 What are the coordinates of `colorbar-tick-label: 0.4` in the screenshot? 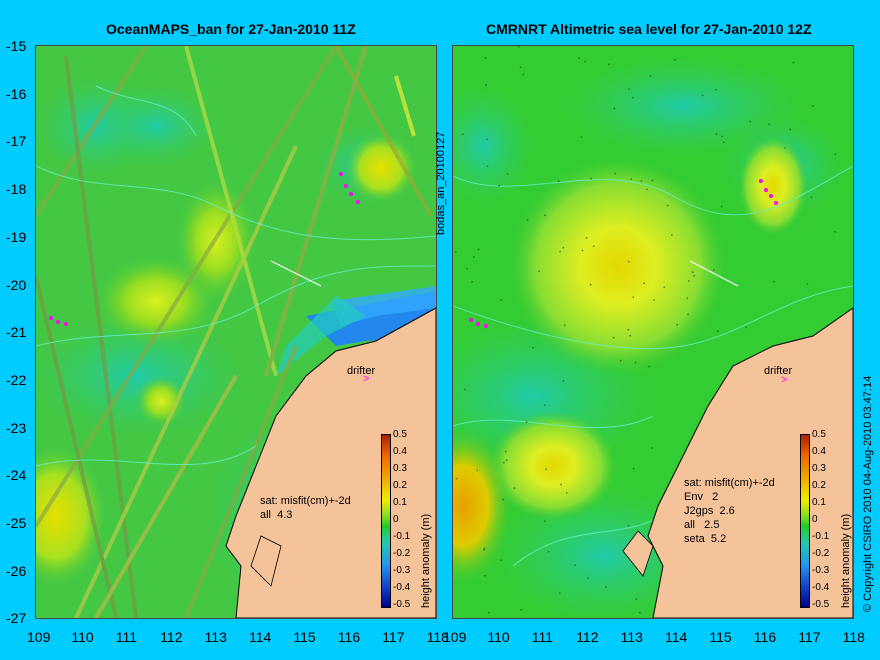 It's located at (400, 451).